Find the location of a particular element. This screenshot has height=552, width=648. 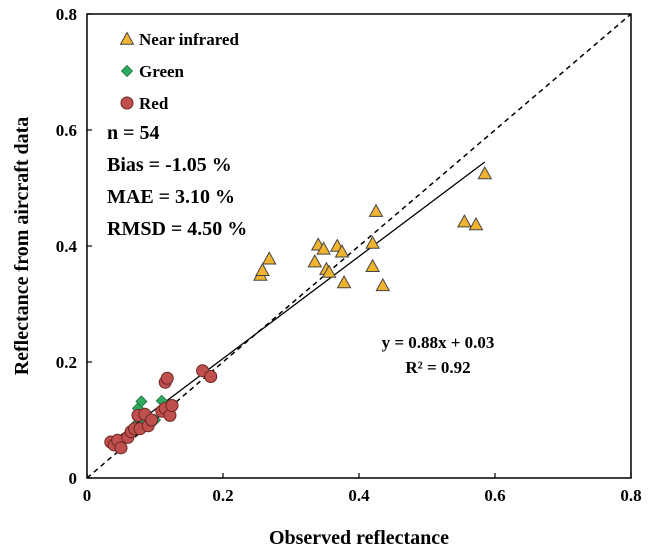

legend-label-near-infrared: Near infrared is located at coordinates (189, 39).